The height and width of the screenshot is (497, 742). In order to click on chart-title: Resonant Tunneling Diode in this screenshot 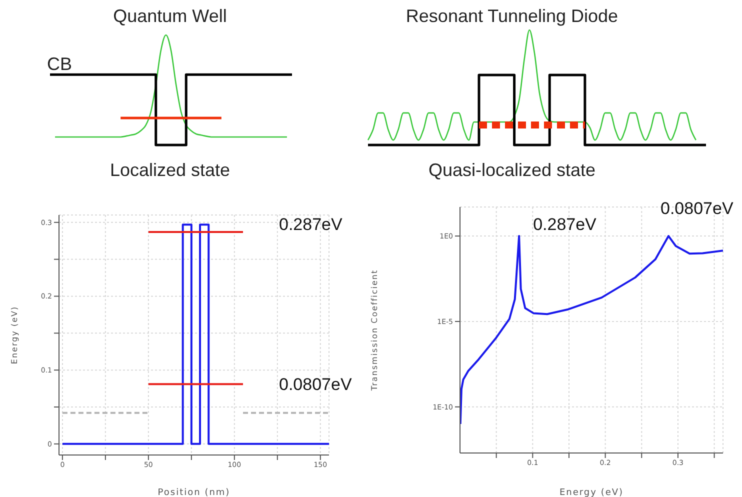, I will do `click(512, 16)`.